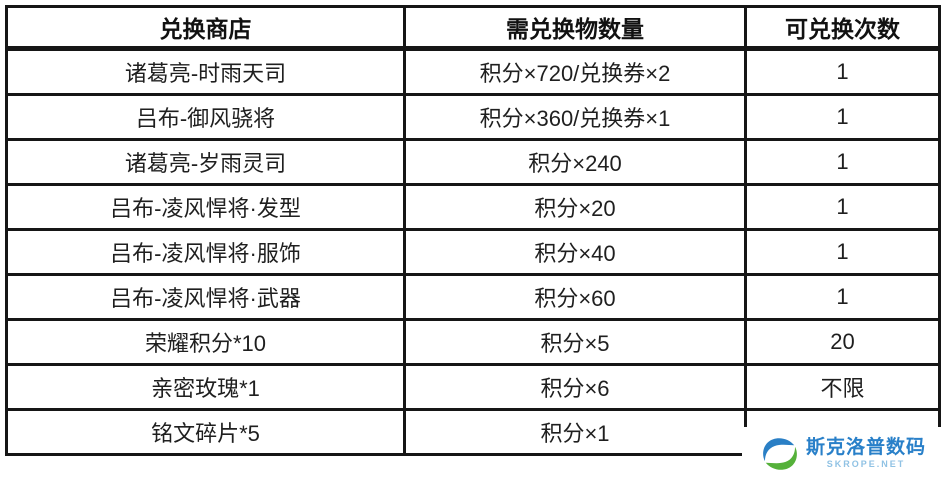 The width and height of the screenshot is (945, 480). What do you see at coordinates (575, 162) in the screenshot?
I see `cell-cost: 积分×240` at bounding box center [575, 162].